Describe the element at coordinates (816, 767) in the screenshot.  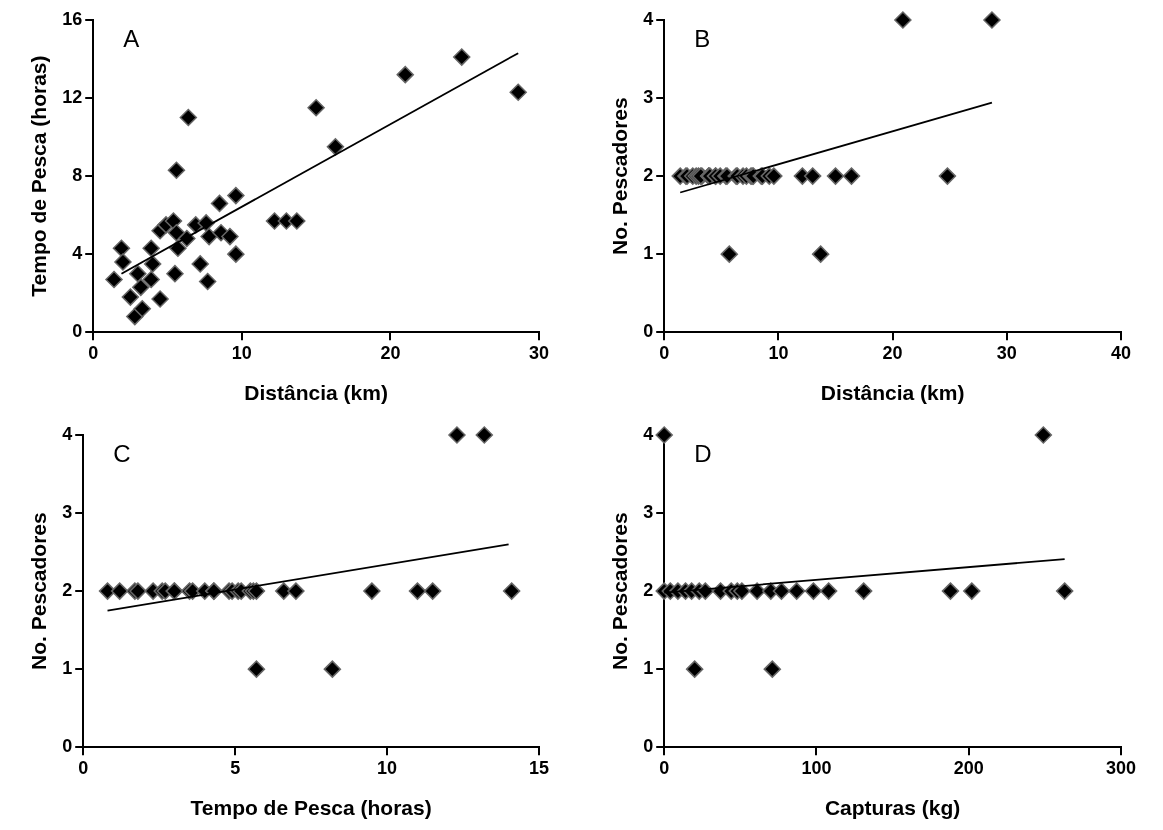
I see `x-tick-label: 100` at that location.